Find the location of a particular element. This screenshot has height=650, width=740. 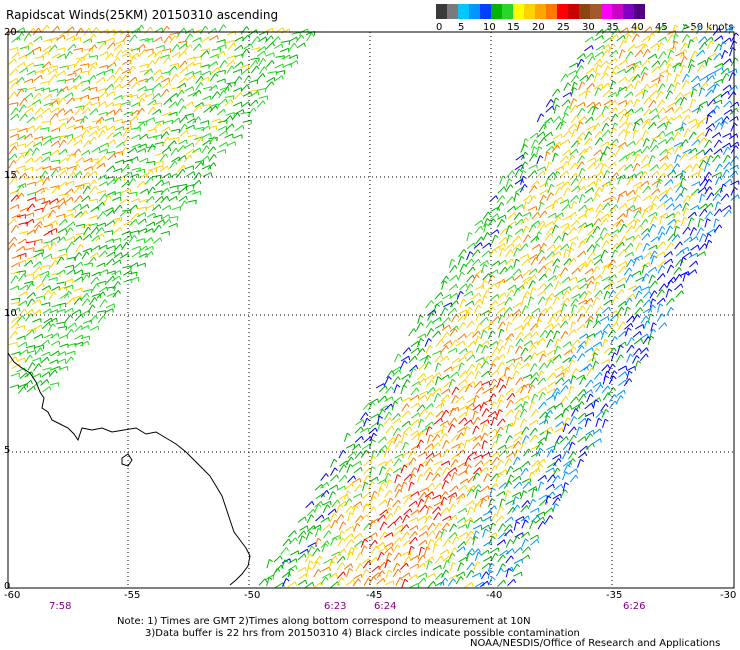

colorbar-label: 5 is located at coordinates (461, 27).